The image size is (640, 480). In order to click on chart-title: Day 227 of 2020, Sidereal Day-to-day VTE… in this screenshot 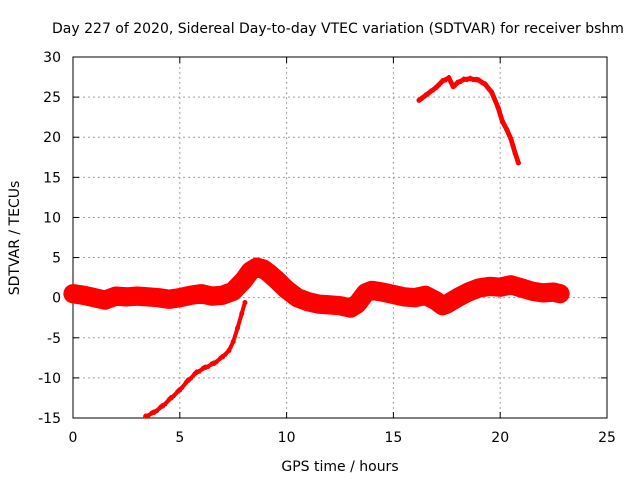, I will do `click(338, 29)`.